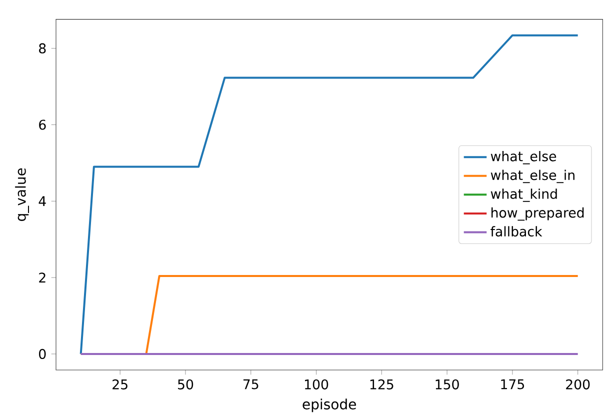 The height and width of the screenshot is (418, 606). What do you see at coordinates (42, 48) in the screenshot?
I see `y-tick-label: 8` at bounding box center [42, 48].